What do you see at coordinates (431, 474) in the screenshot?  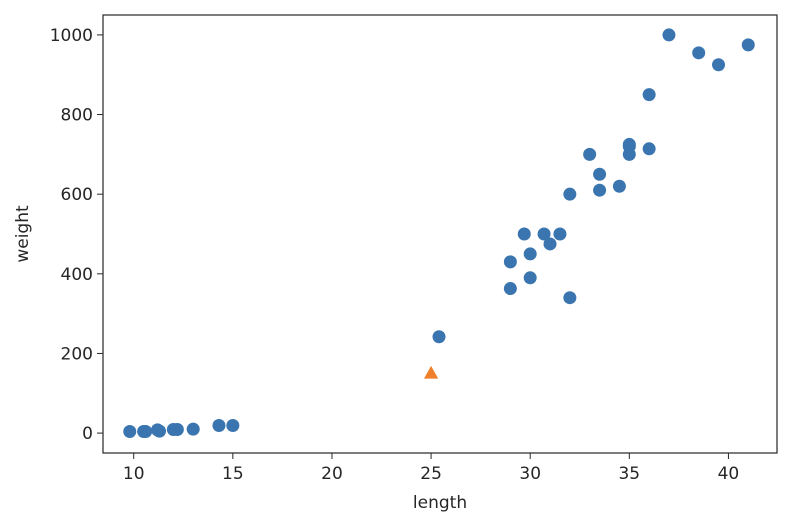 I see `x-tick-label: 25` at bounding box center [431, 474].